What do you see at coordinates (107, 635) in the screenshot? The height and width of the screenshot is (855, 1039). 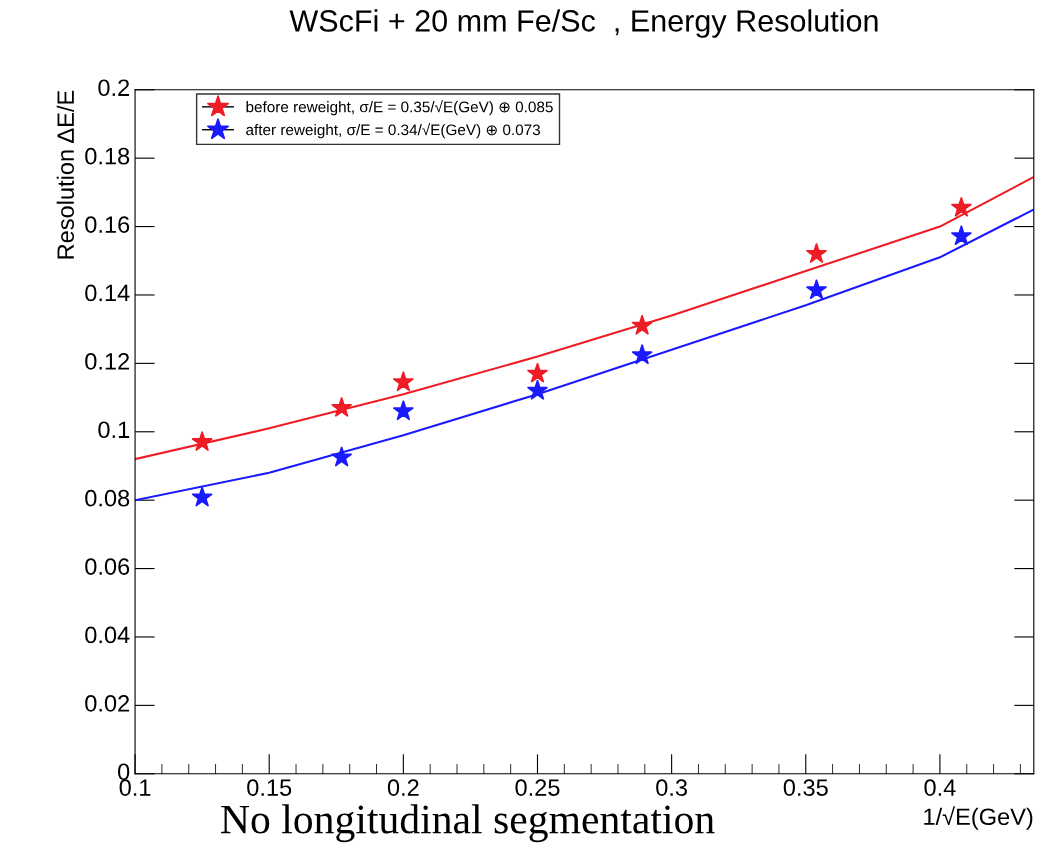 I see `y-tick-label: 0.04` at bounding box center [107, 635].